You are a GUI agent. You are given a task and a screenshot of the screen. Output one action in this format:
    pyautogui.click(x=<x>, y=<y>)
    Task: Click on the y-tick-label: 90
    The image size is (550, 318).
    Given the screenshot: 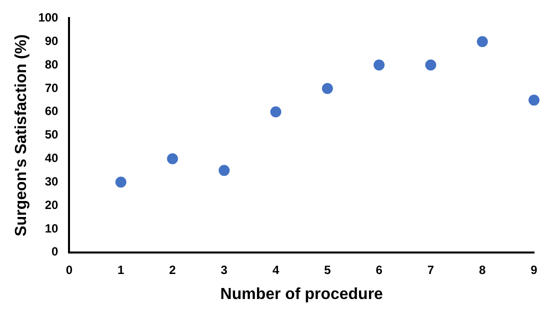 What is the action you would take?
    pyautogui.click(x=51, y=41)
    